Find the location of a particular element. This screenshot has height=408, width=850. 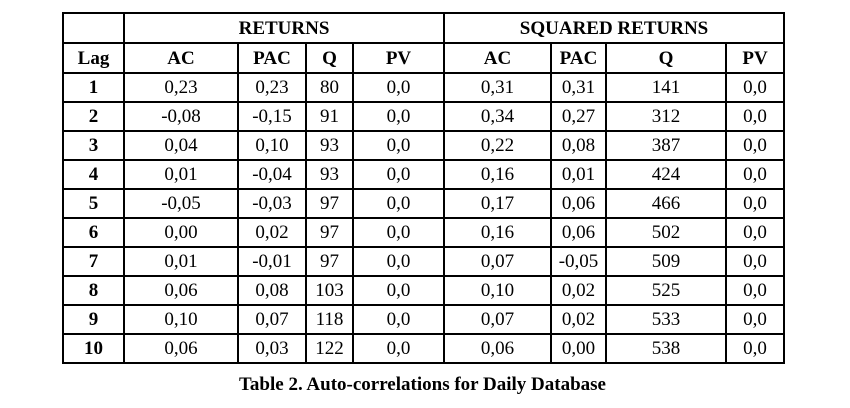

value-cell: 533 is located at coordinates (666, 319).